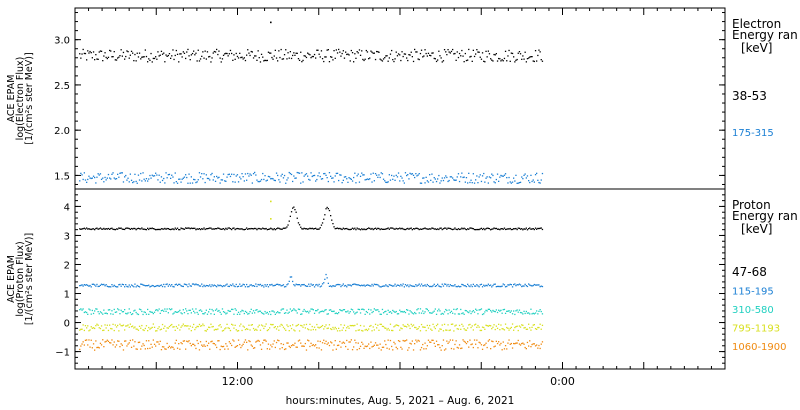 The height and width of the screenshot is (410, 800). What do you see at coordinates (271, 22) in the screenshot?
I see `data-point-outlier` at bounding box center [271, 22].